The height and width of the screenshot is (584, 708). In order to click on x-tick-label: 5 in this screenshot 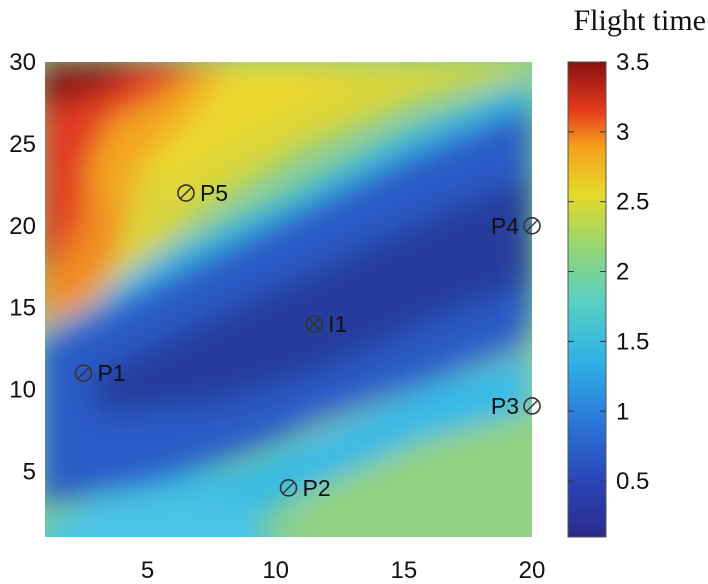, I will do `click(147, 570)`.